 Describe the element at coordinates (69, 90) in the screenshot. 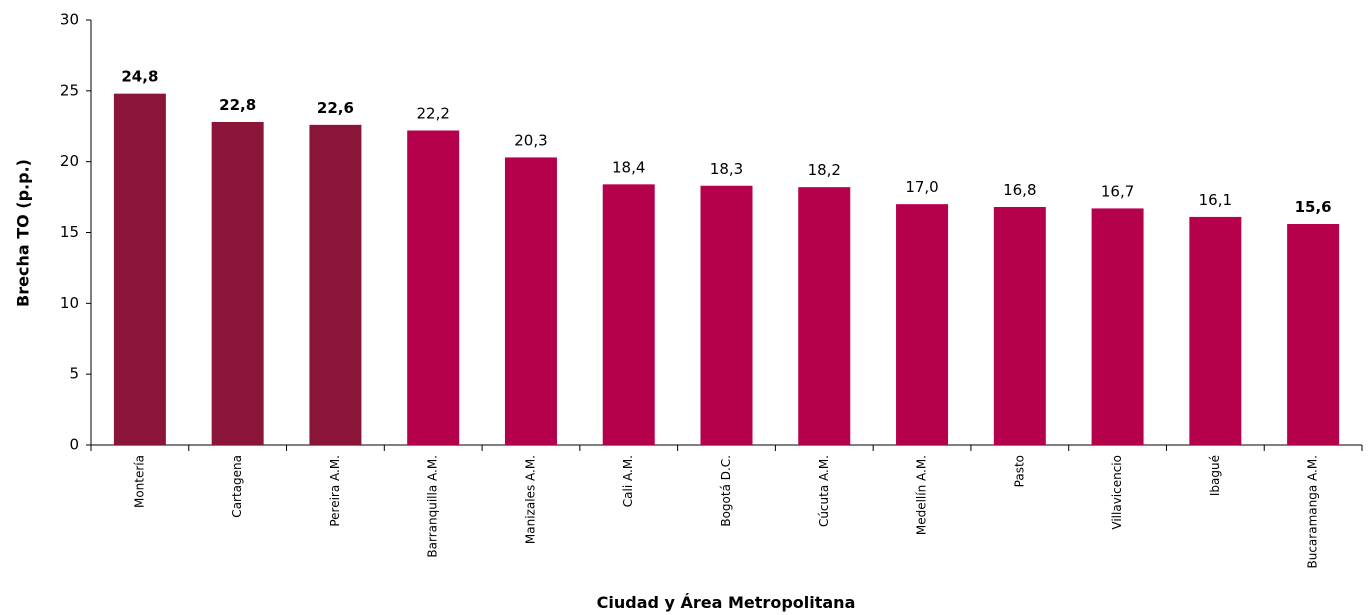

I see `y-tick-label: 25` at that location.